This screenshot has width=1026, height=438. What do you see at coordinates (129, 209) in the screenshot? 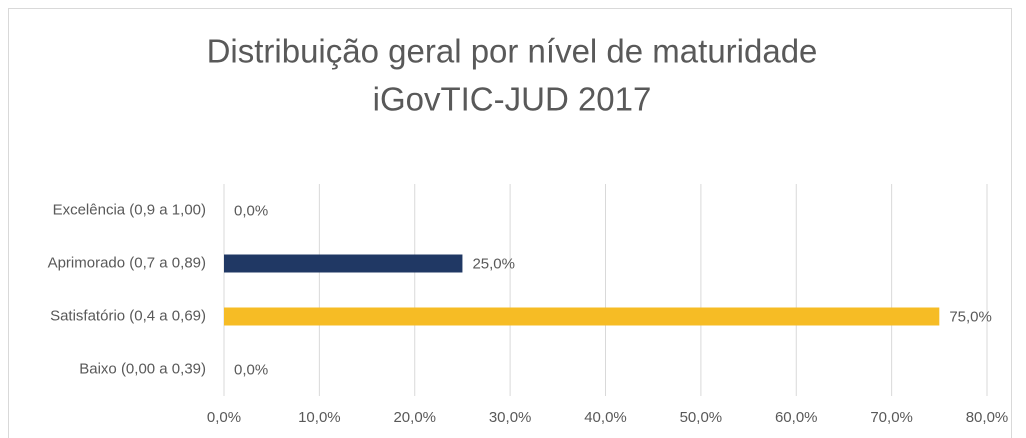
I see `y-tick-label: Excelência (0,9 a 1,00)` at bounding box center [129, 209].